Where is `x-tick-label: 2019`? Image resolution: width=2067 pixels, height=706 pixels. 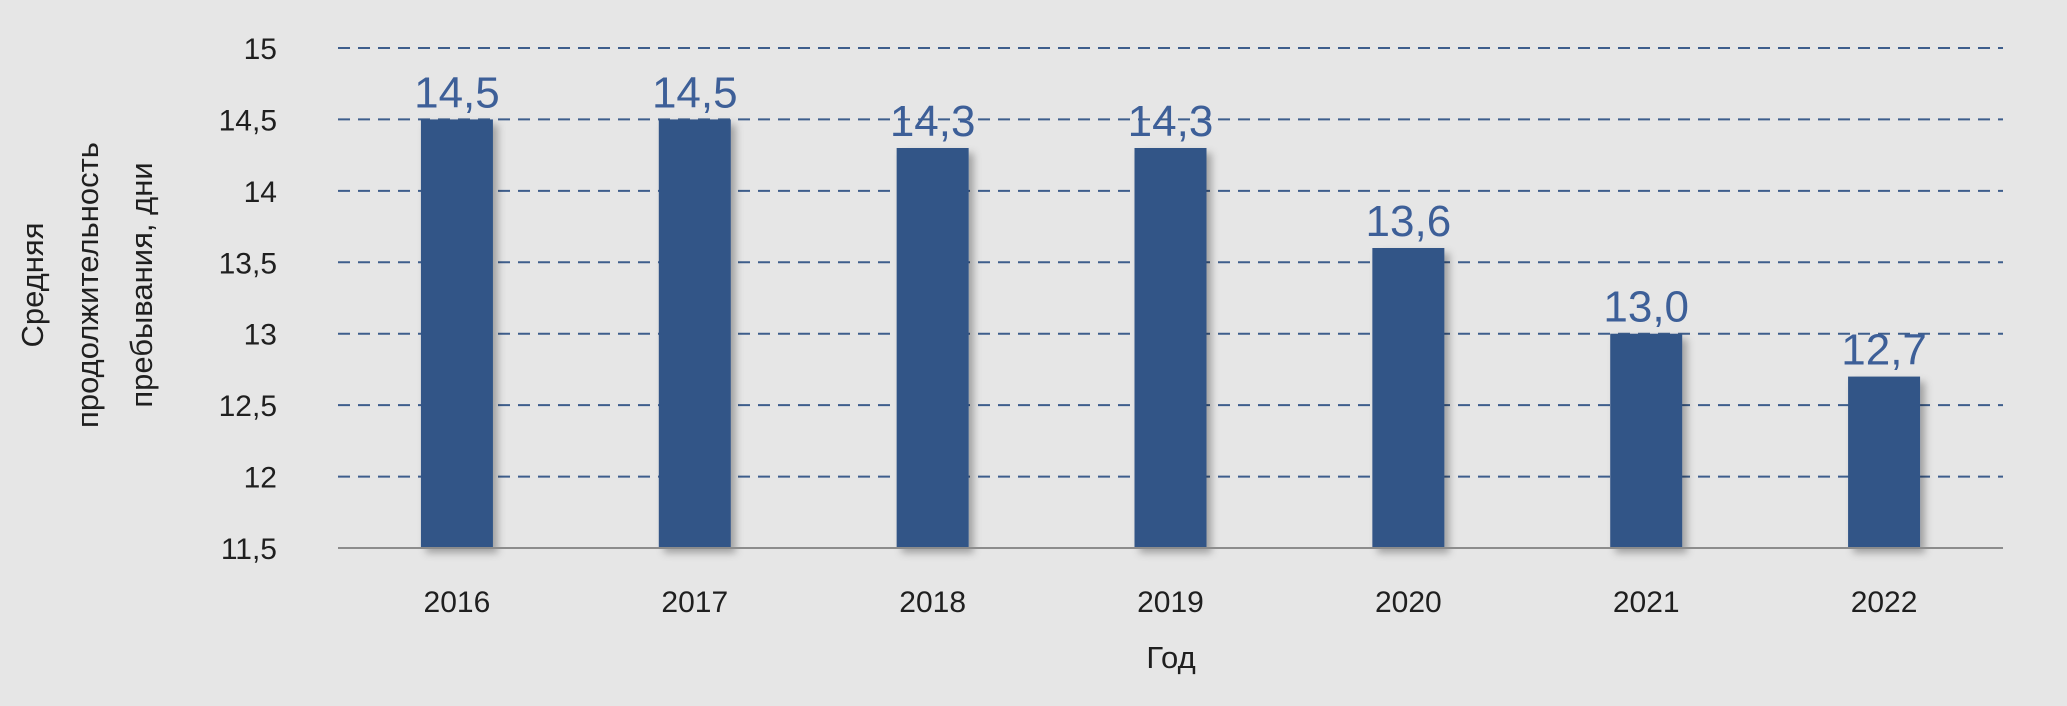
x-tick-label: 2019 is located at coordinates (1170, 602).